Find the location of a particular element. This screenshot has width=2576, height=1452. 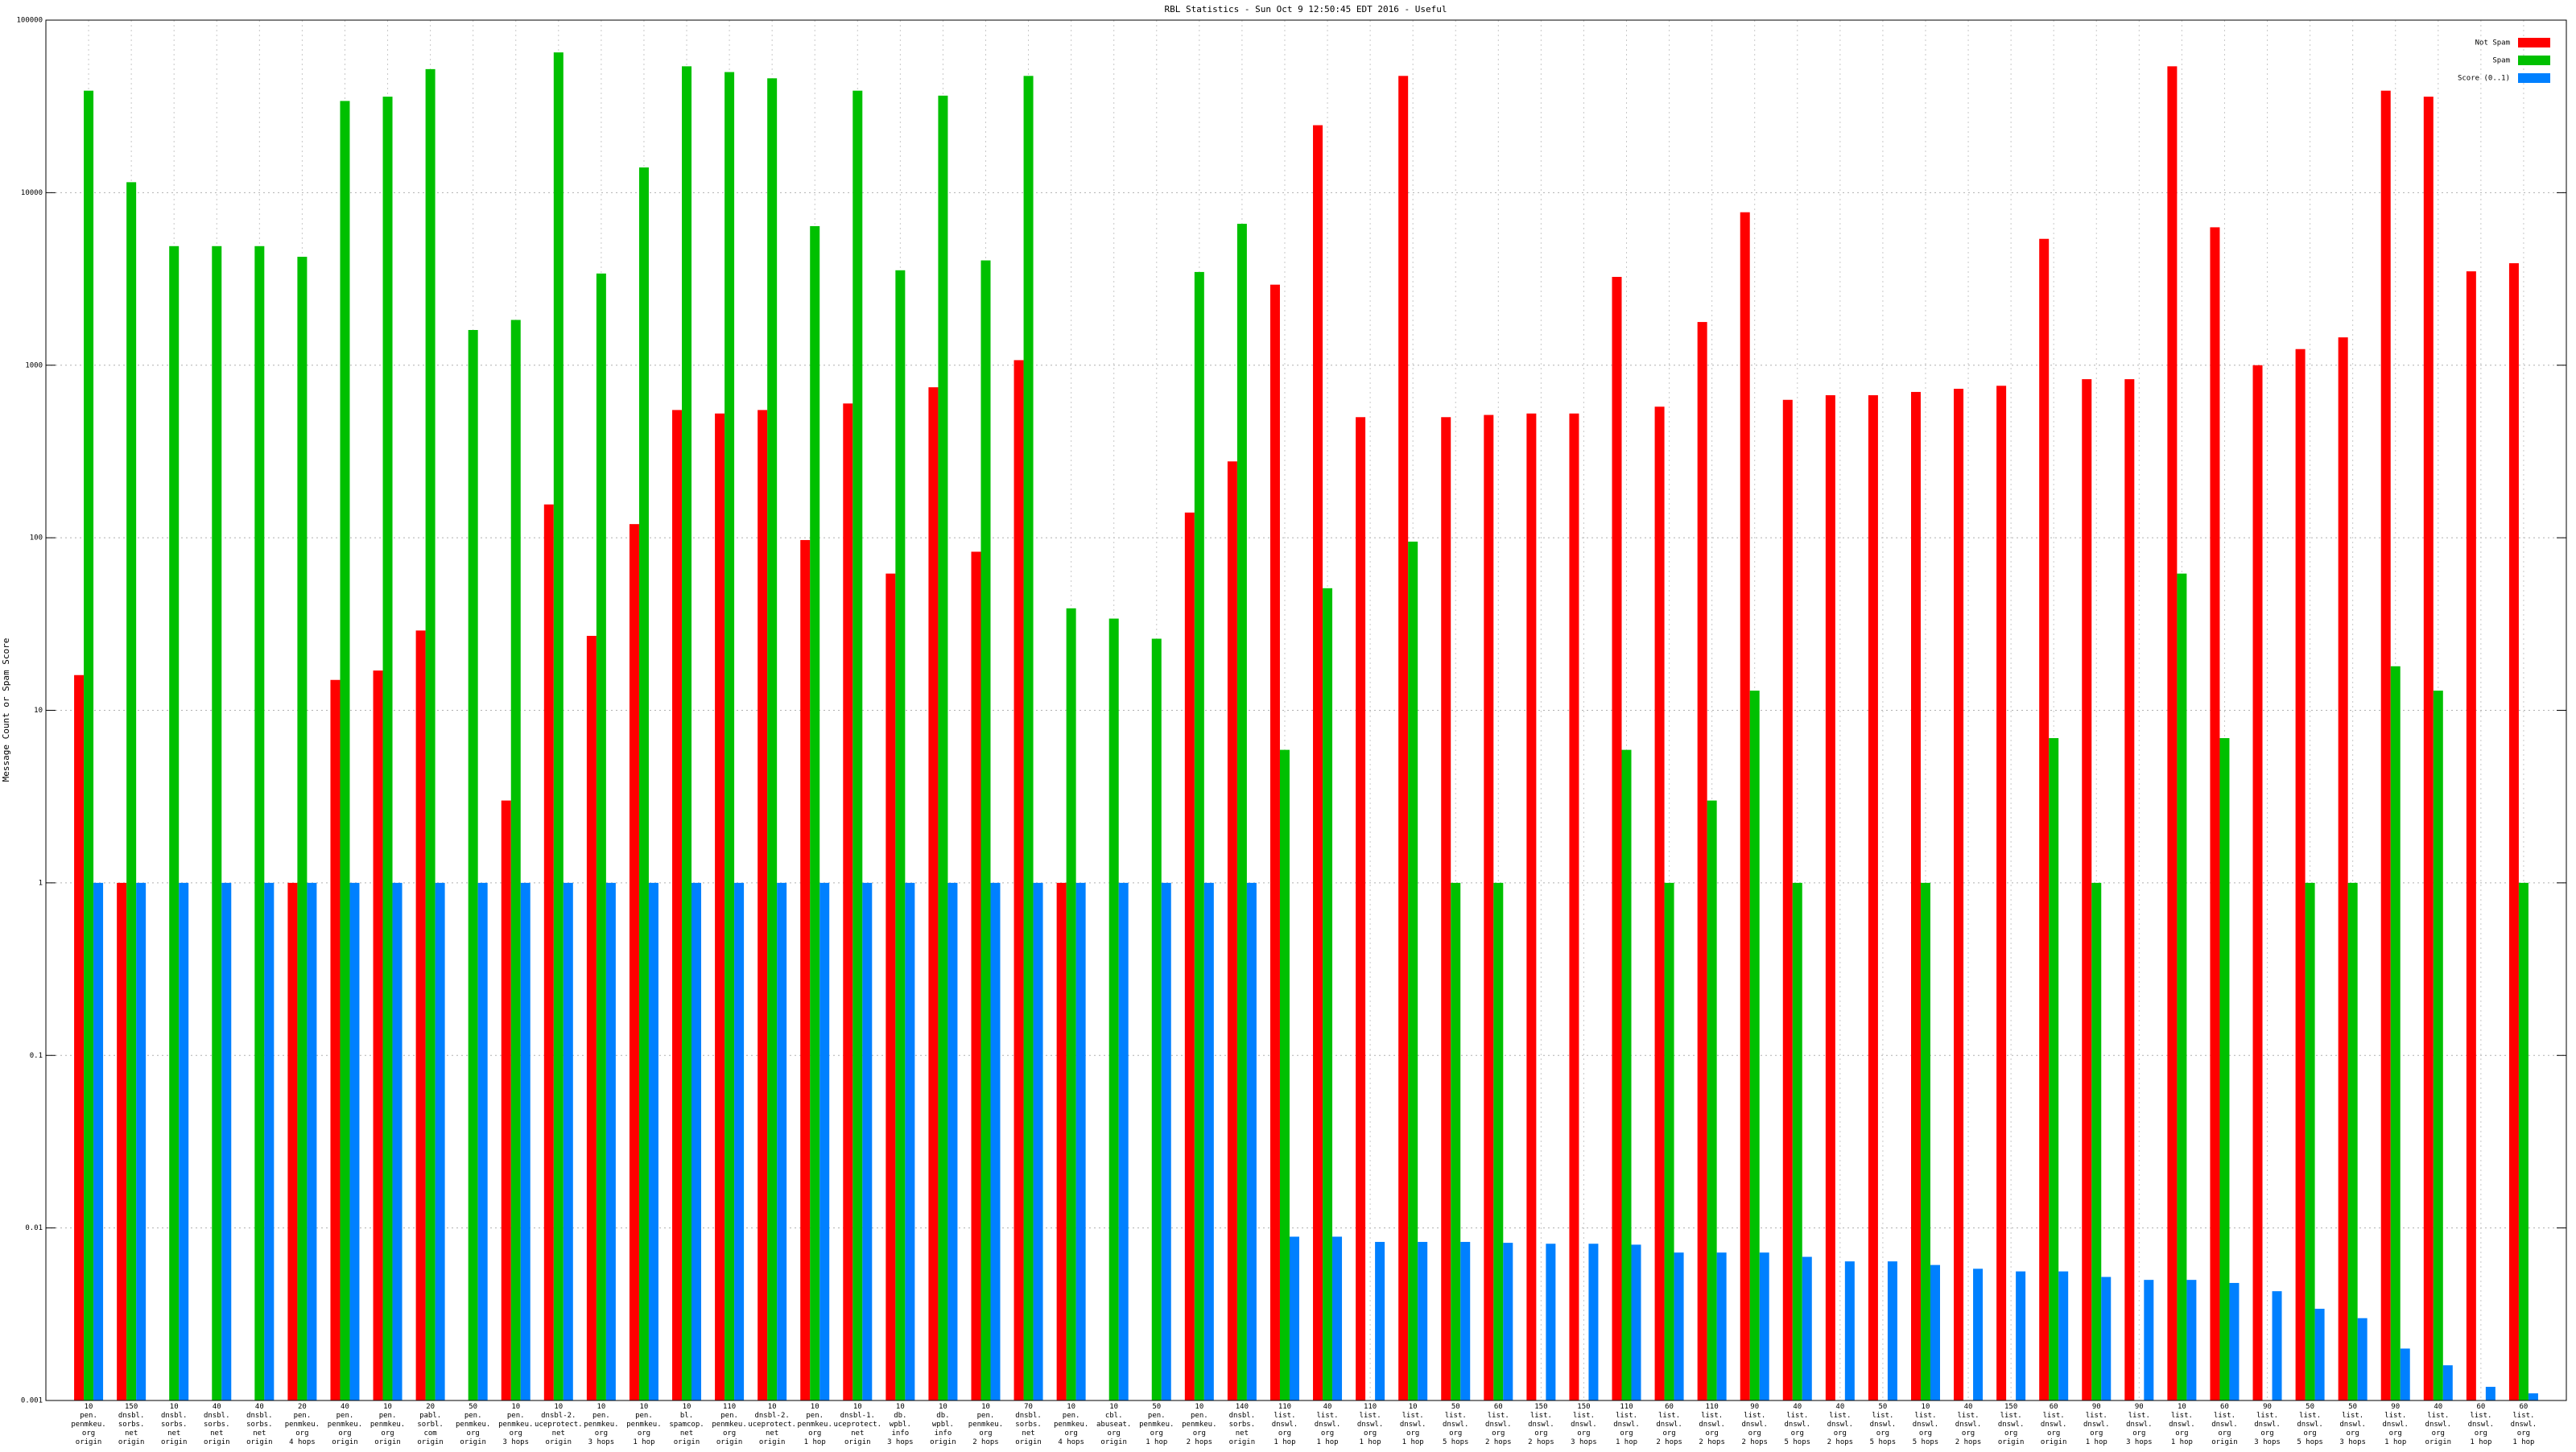

x-tick-label: 90 list. dnswl. org 3 hops is located at coordinates (2139, 1424).